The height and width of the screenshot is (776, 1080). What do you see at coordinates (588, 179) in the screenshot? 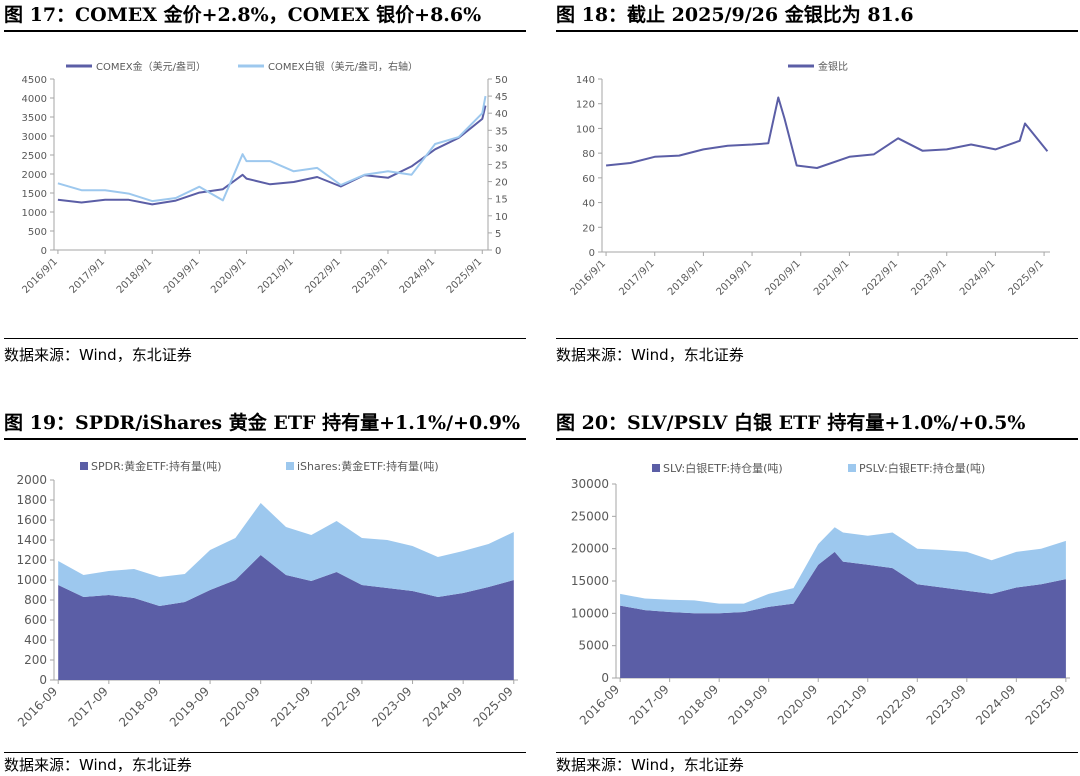
I see `y-tick-label: 60` at bounding box center [588, 179].